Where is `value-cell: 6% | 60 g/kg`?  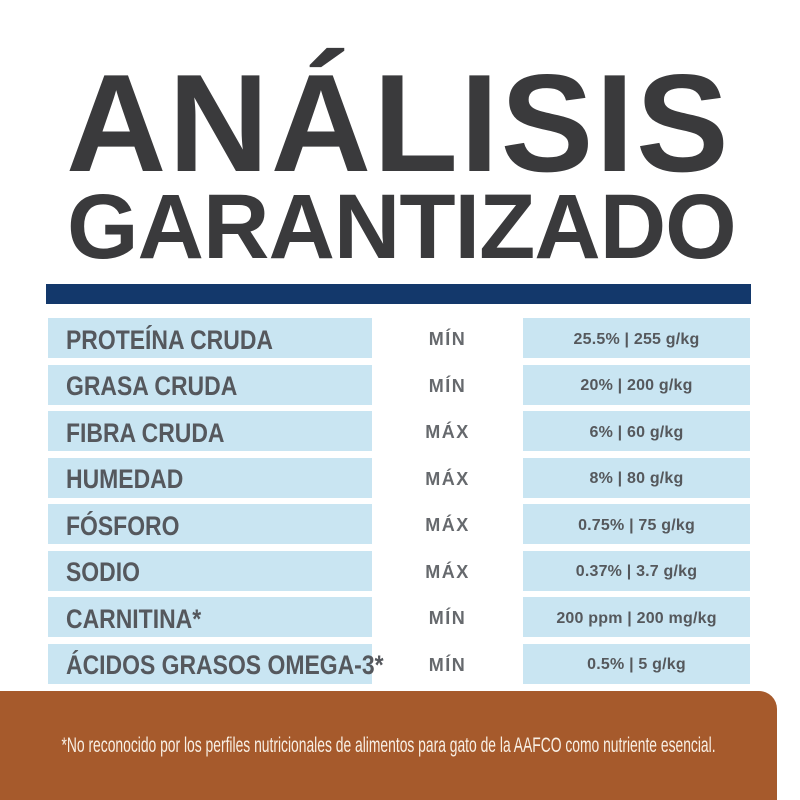 value-cell: 6% | 60 g/kg is located at coordinates (636, 431).